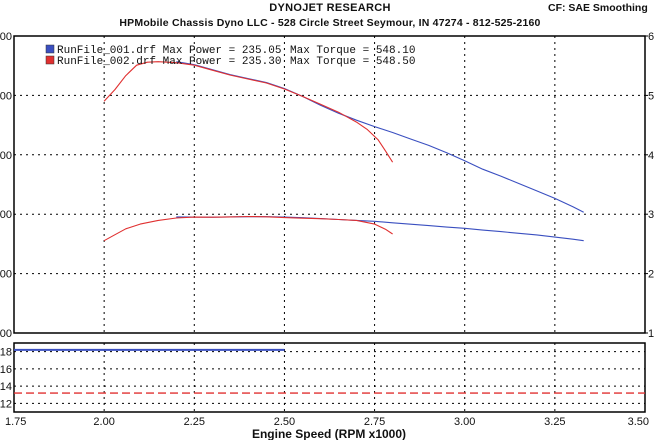 This screenshot has width=660, height=440. Describe the element at coordinates (329, 433) in the screenshot. I see `x-axis-title: Engine Speed (RPM x1000)` at that location.